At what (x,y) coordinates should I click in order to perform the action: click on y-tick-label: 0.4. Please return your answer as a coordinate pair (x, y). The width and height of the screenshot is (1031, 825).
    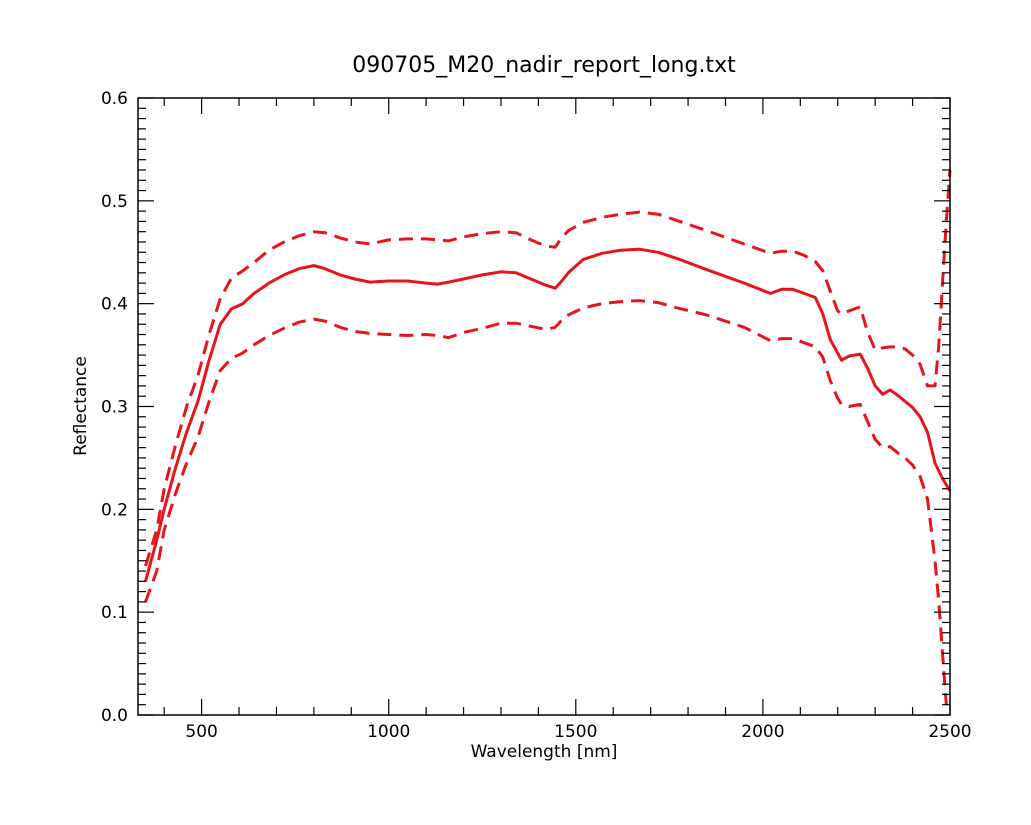
    Looking at the image, I should click on (114, 305).